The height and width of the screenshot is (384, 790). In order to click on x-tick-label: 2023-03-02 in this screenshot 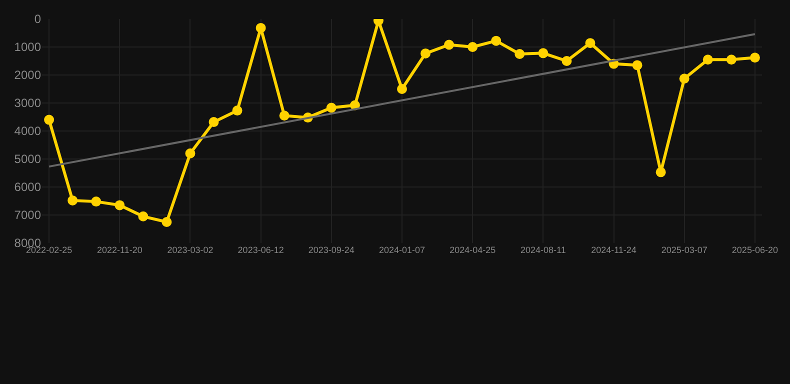, I will do `click(190, 250)`.